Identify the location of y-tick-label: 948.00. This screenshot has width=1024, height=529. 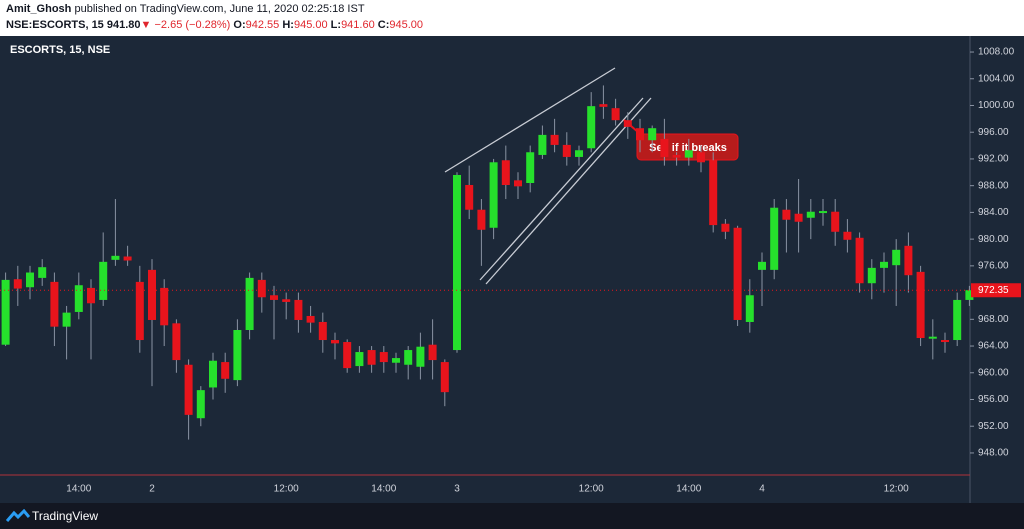
(993, 453).